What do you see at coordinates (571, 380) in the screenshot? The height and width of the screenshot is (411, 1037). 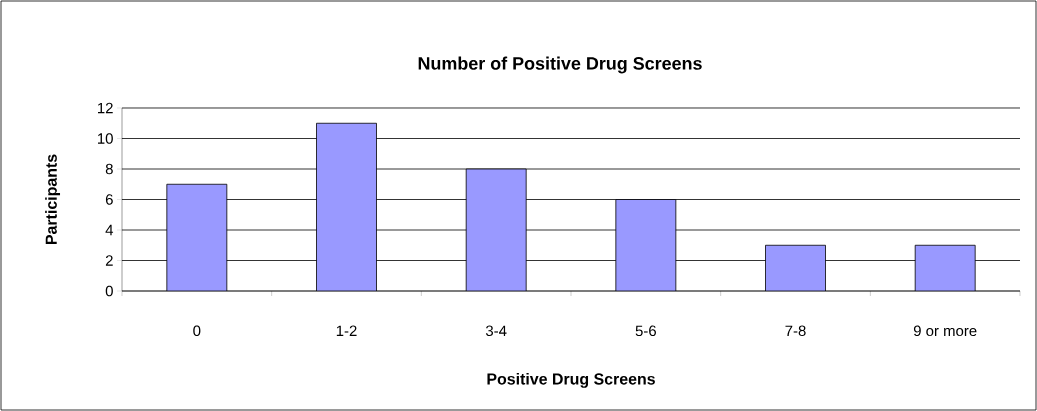 I see `x-axis-title: Positive Drug Screens` at bounding box center [571, 380].